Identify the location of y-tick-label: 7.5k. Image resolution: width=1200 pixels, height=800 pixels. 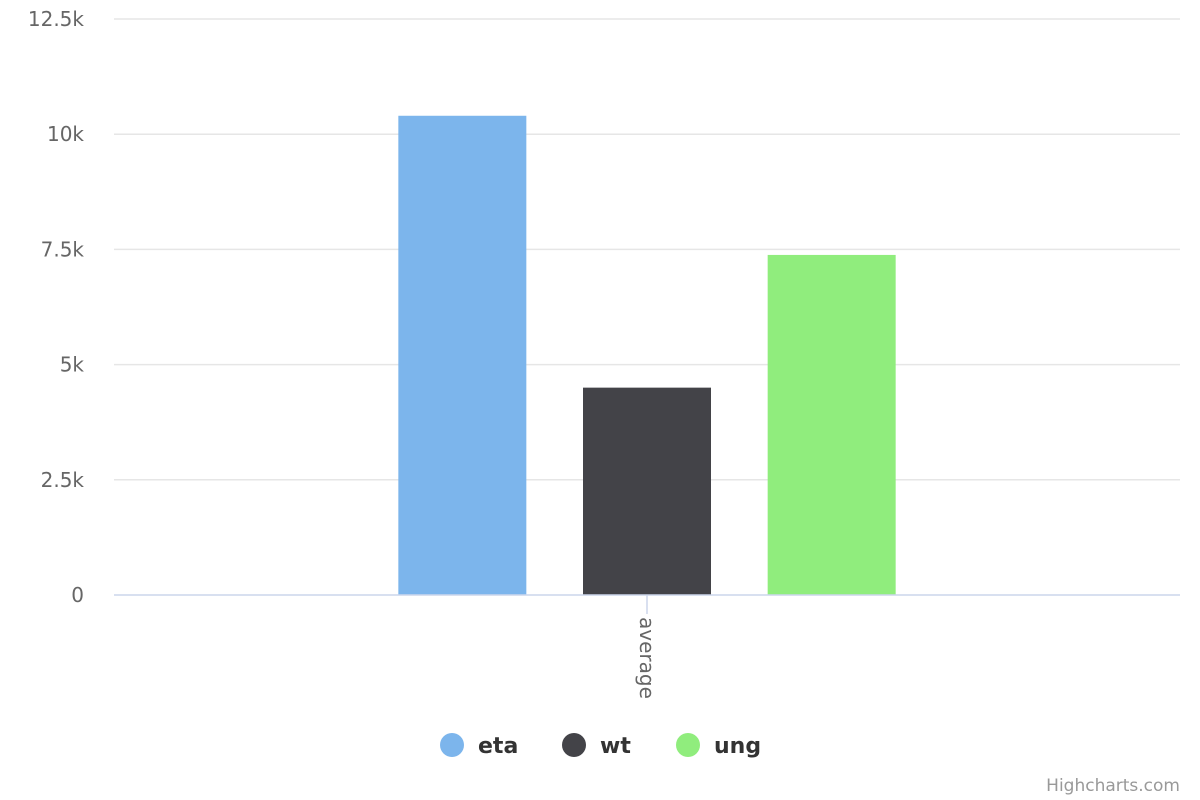
(63, 249).